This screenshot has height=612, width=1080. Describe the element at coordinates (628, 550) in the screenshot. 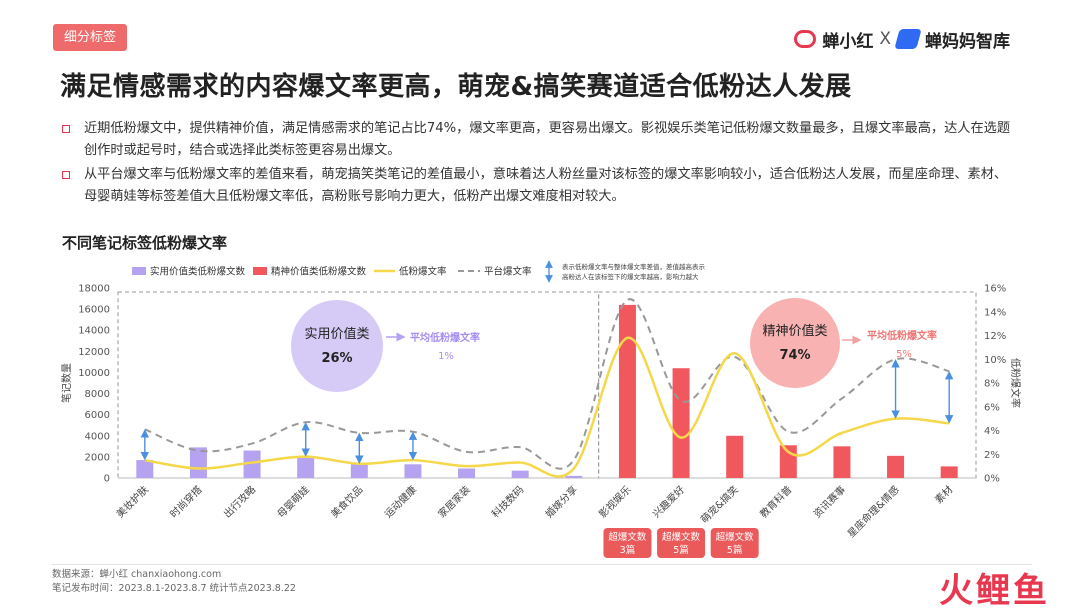

I see `super-hit-callout-line2: 3篇` at that location.